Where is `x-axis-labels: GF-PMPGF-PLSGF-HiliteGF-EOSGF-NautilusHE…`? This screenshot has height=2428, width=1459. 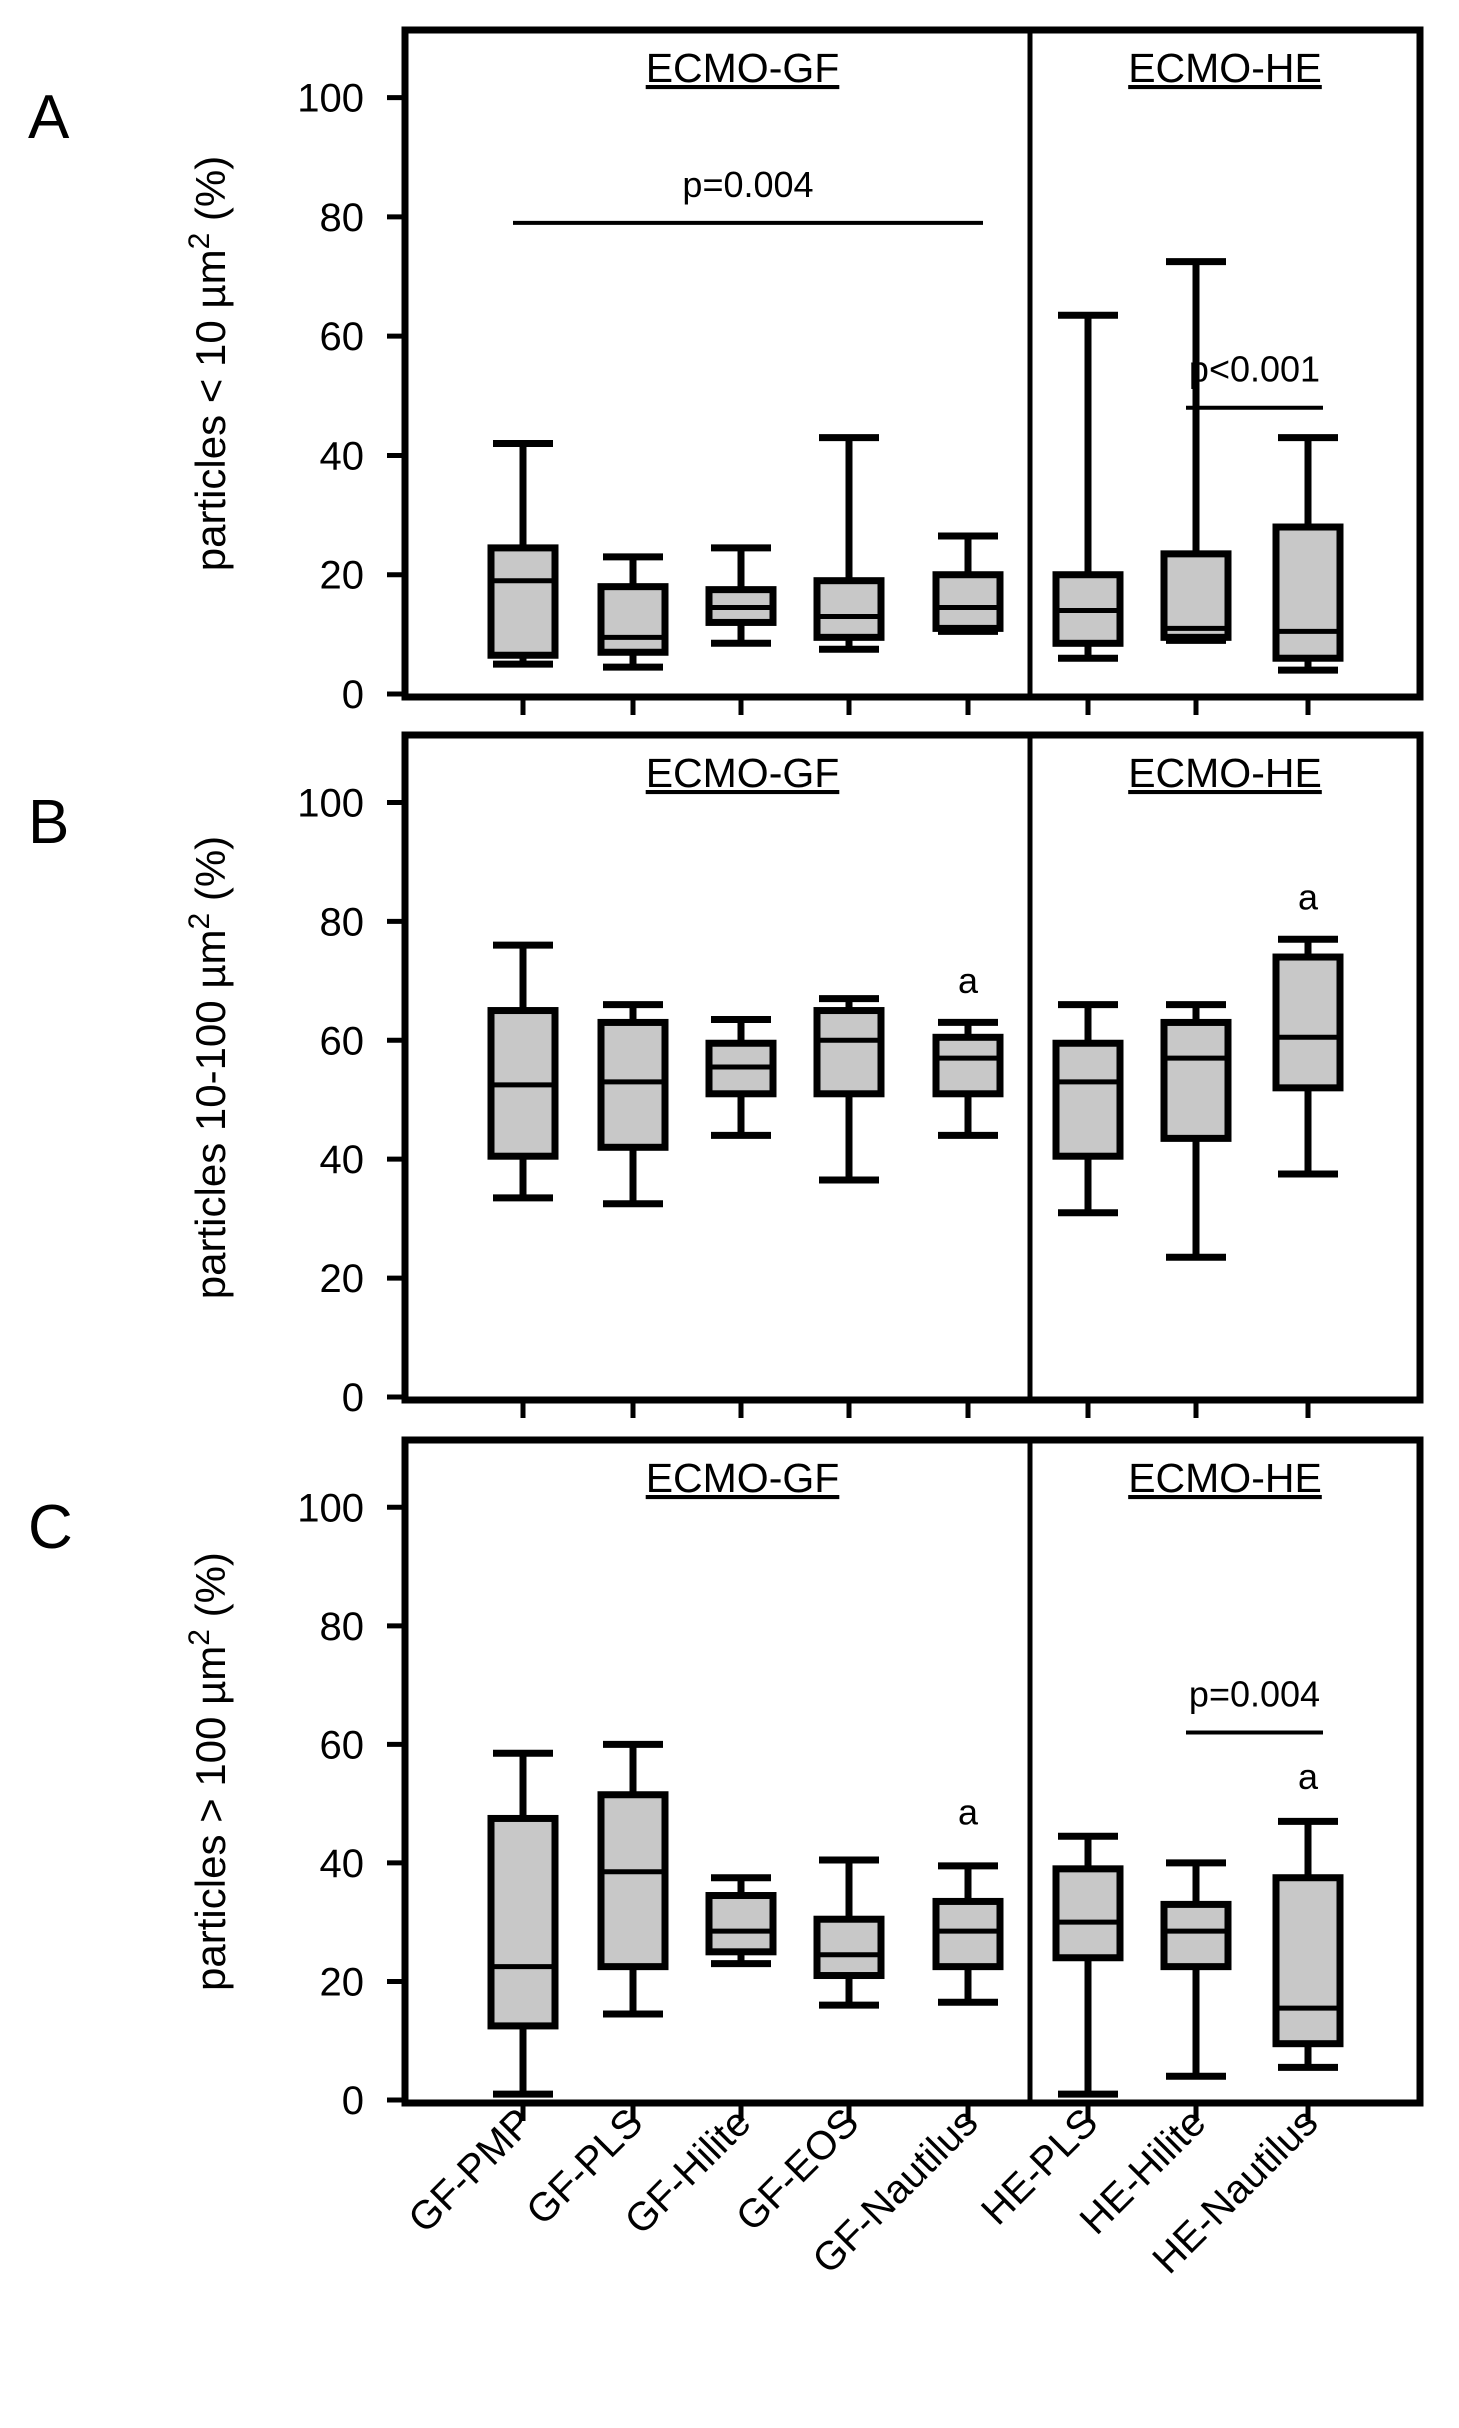 x-axis-labels: GF-PMPGF-PLSGF-HiliteGF-EOSGF-NautilusHE… is located at coordinates (863, 2191).